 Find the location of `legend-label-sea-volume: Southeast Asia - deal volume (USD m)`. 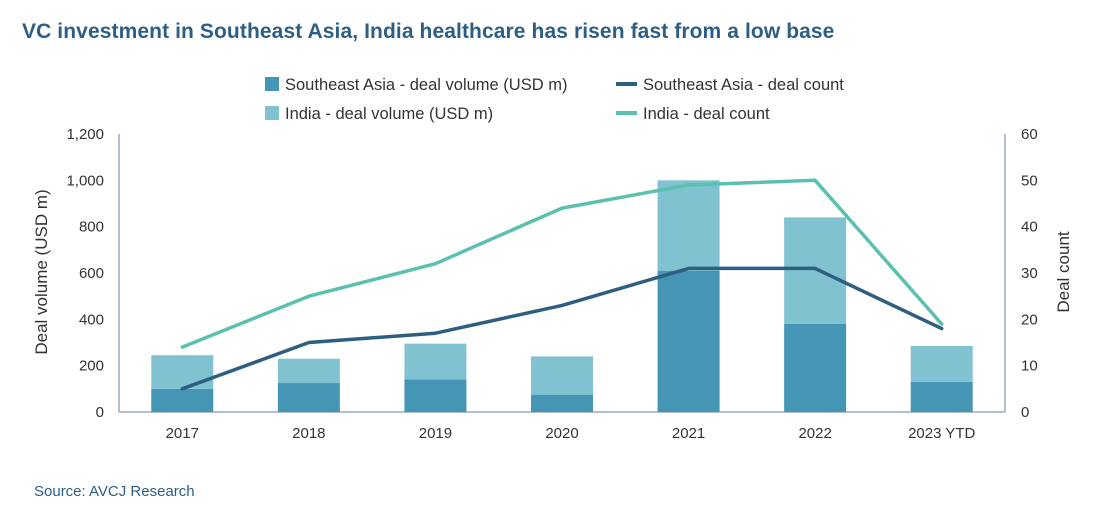

legend-label-sea-volume: Southeast Asia - deal volume (USD m) is located at coordinates (426, 85).